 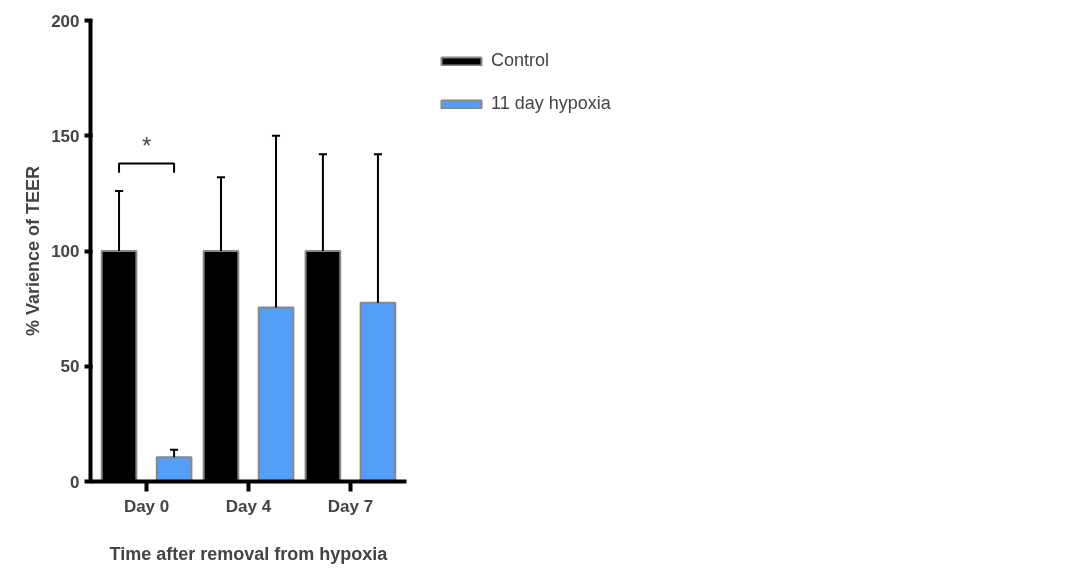 I want to click on legend-label: 11 day hypoxia, so click(x=551, y=103).